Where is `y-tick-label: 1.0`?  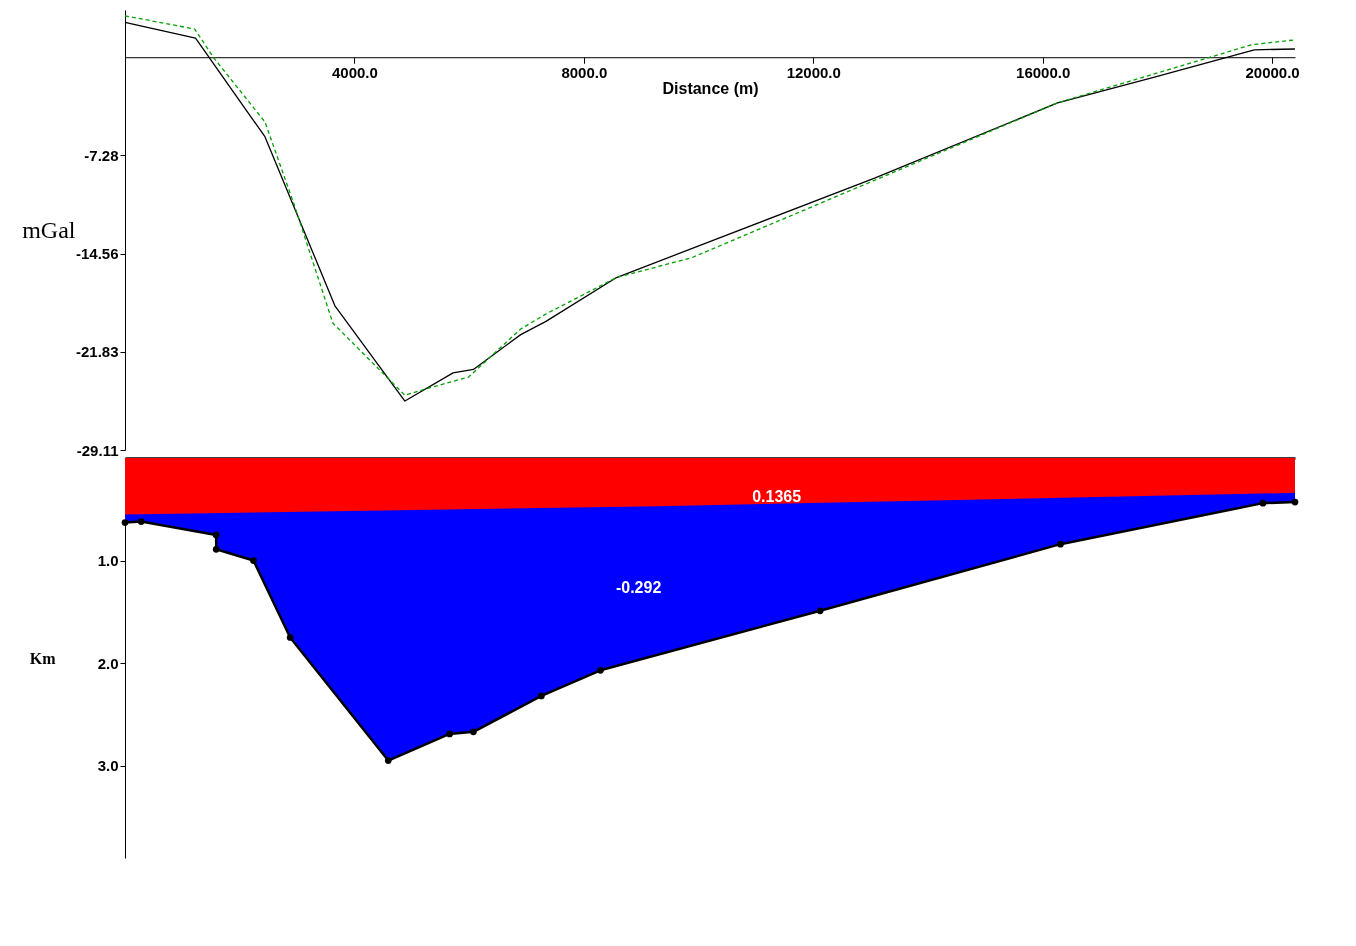
y-tick-label: 1.0 is located at coordinates (108, 561).